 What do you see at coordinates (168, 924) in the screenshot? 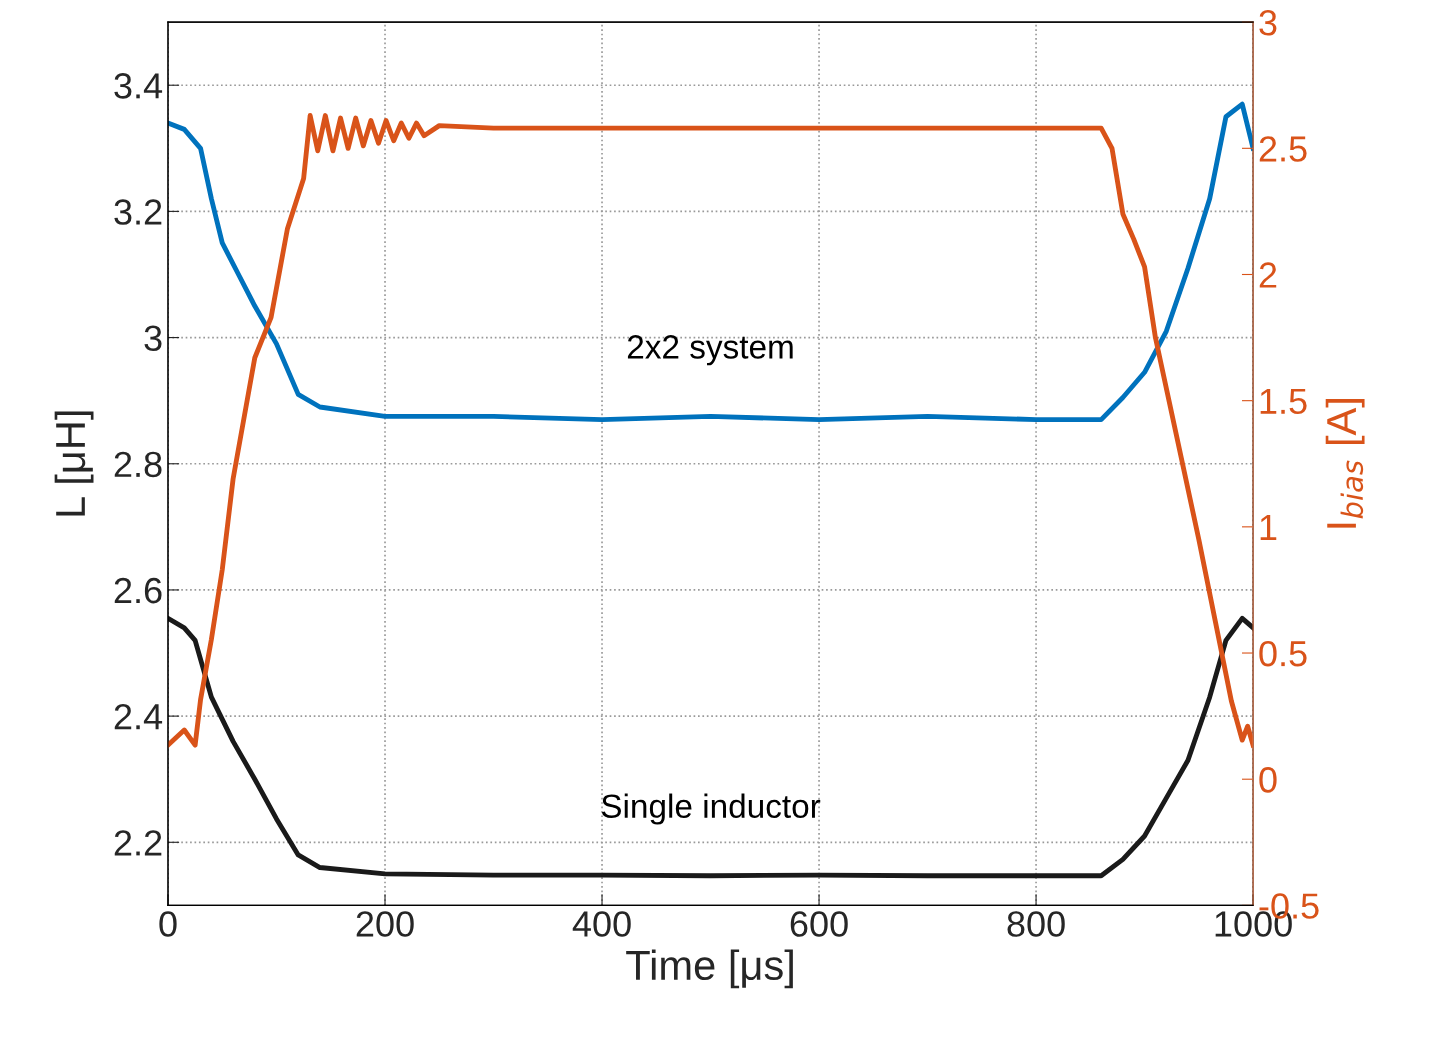
I see `x-tick-label: 0` at bounding box center [168, 924].